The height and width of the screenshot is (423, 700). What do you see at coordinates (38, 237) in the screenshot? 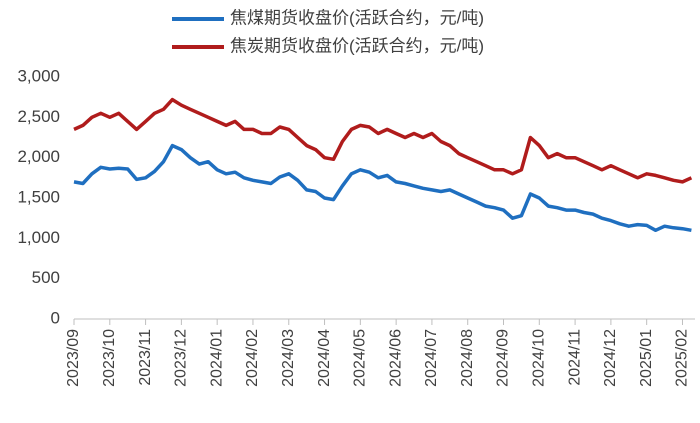
I see `y-tick-label: 1,000` at bounding box center [38, 237].